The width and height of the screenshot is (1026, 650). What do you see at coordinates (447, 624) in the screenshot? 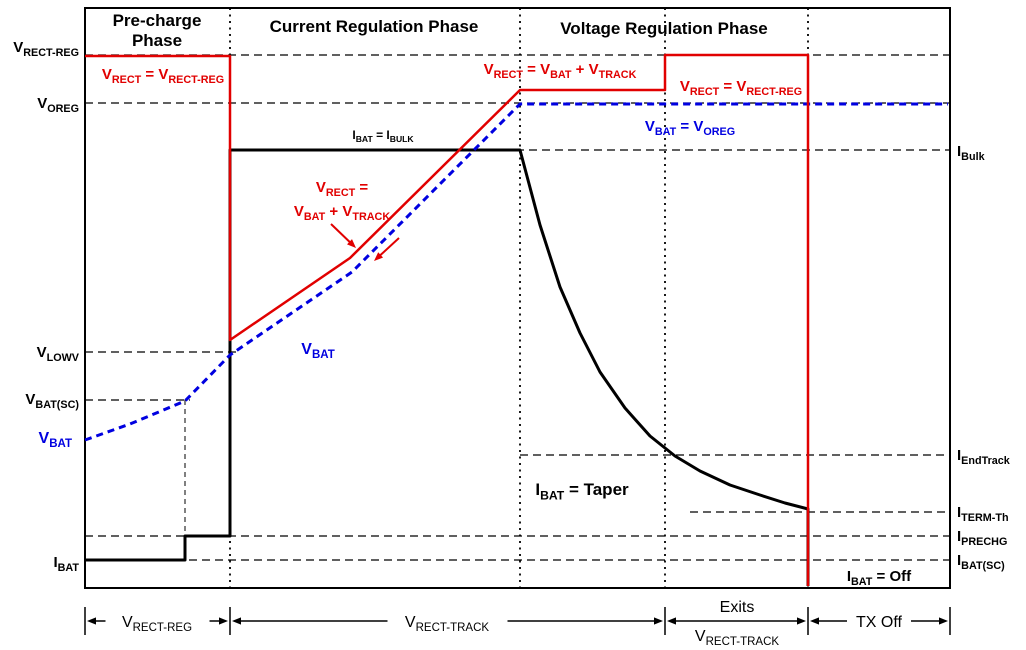
I see `xlabel-v-rect-track: VRECT-TRACK` at bounding box center [447, 624].